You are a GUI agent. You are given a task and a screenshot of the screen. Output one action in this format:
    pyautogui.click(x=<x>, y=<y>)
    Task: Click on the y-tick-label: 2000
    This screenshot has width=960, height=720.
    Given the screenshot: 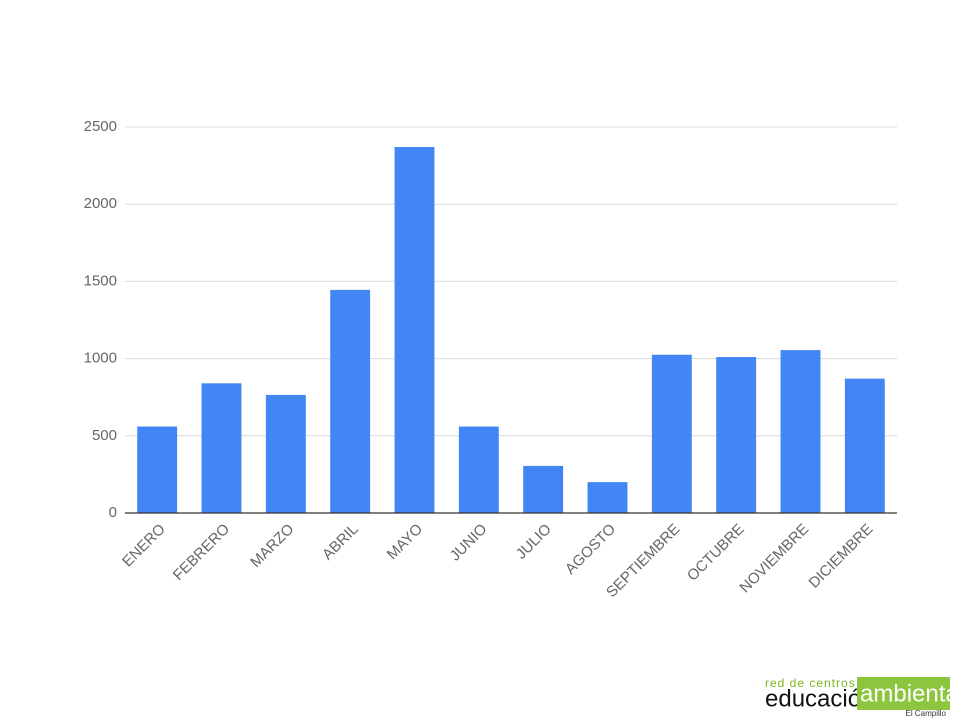 What is the action you would take?
    pyautogui.click(x=100, y=203)
    